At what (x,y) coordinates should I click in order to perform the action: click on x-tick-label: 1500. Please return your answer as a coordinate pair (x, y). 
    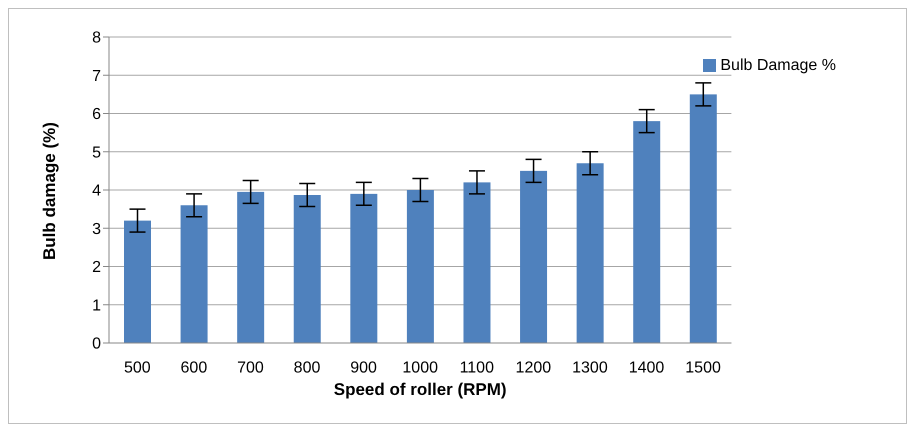
    Looking at the image, I should click on (703, 367).